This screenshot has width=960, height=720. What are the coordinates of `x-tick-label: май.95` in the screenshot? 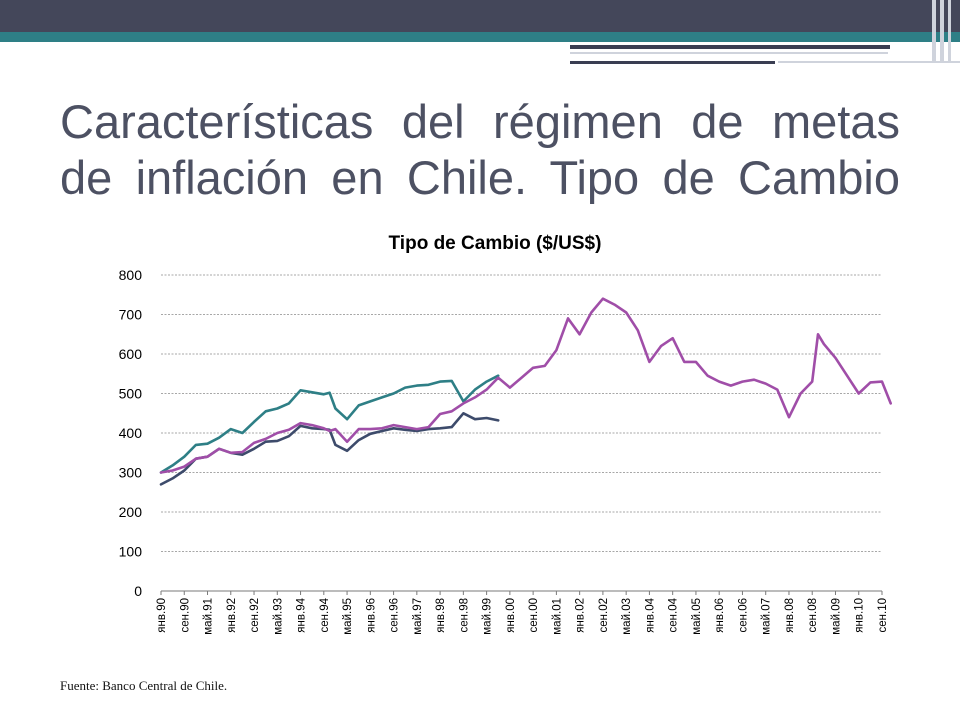 It's located at (348, 616).